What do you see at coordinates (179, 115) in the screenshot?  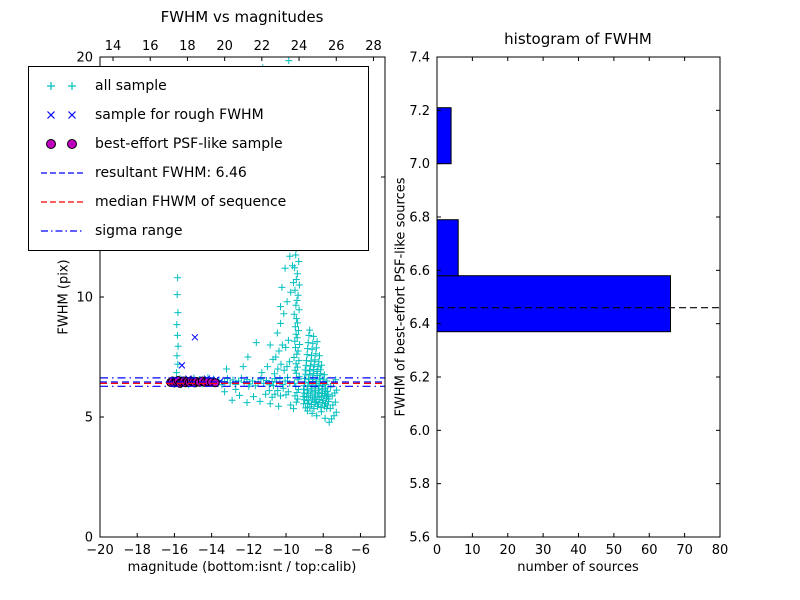 I see `legend-entry-label: sample for rough FWHM` at bounding box center [179, 115].